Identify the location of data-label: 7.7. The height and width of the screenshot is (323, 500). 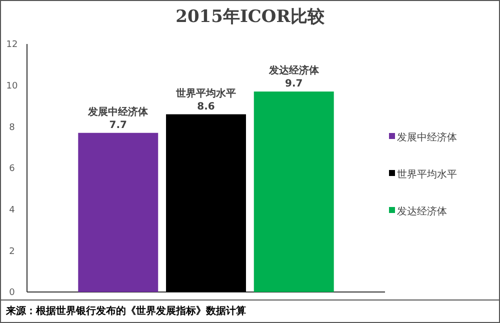
(118, 125).